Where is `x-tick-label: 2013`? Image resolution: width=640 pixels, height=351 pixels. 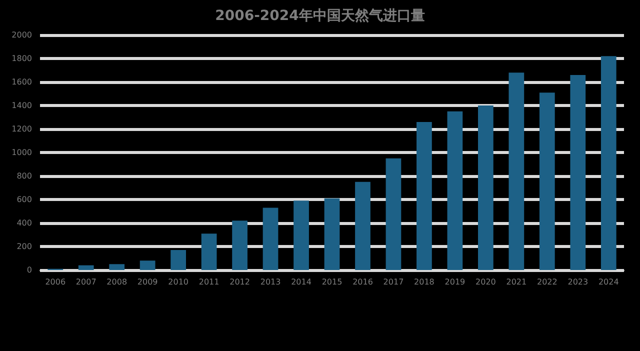 x-tick-label: 2013 is located at coordinates (270, 282).